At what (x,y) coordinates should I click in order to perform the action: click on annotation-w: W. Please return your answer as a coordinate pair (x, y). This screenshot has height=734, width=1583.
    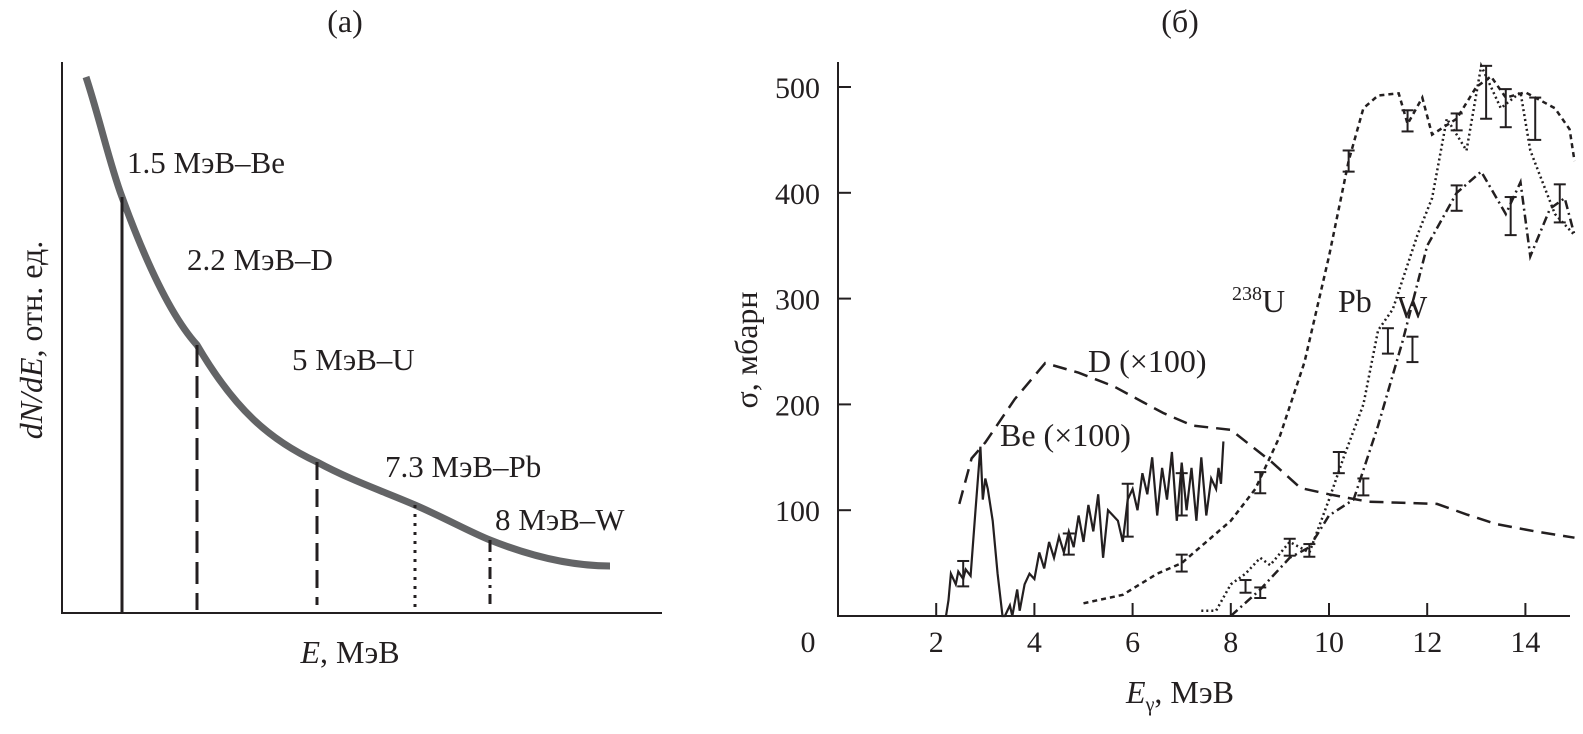
    Looking at the image, I should click on (1412, 307).